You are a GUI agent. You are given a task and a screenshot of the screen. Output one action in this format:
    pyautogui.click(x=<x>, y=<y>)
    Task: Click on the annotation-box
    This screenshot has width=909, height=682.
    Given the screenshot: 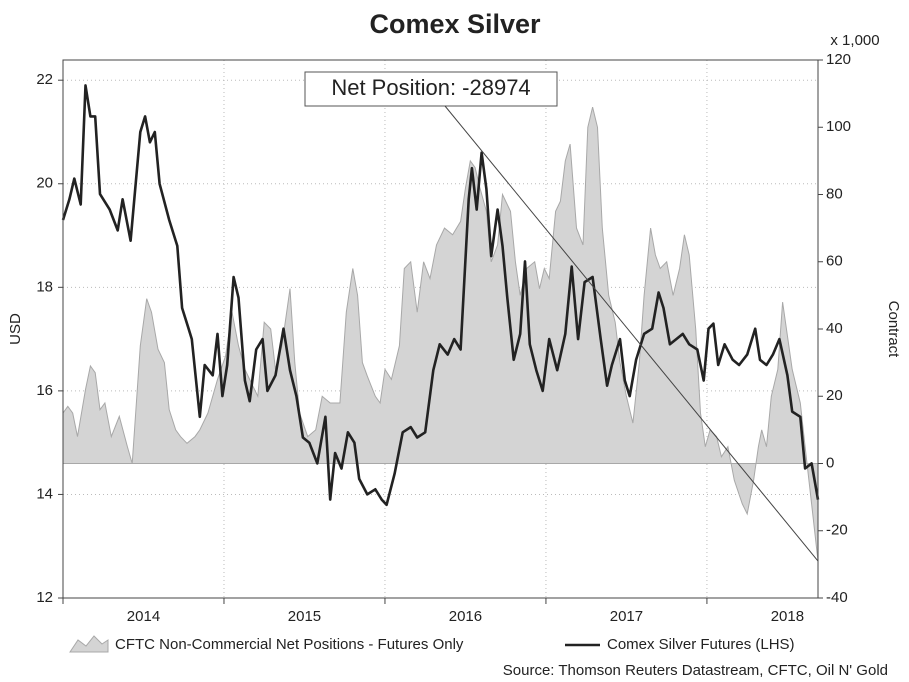 What is the action you would take?
    pyautogui.click(x=431, y=89)
    